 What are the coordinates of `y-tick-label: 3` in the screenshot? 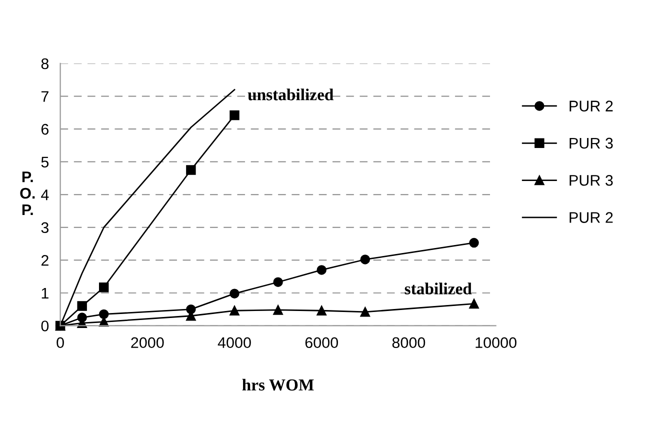 It's located at (45, 228).